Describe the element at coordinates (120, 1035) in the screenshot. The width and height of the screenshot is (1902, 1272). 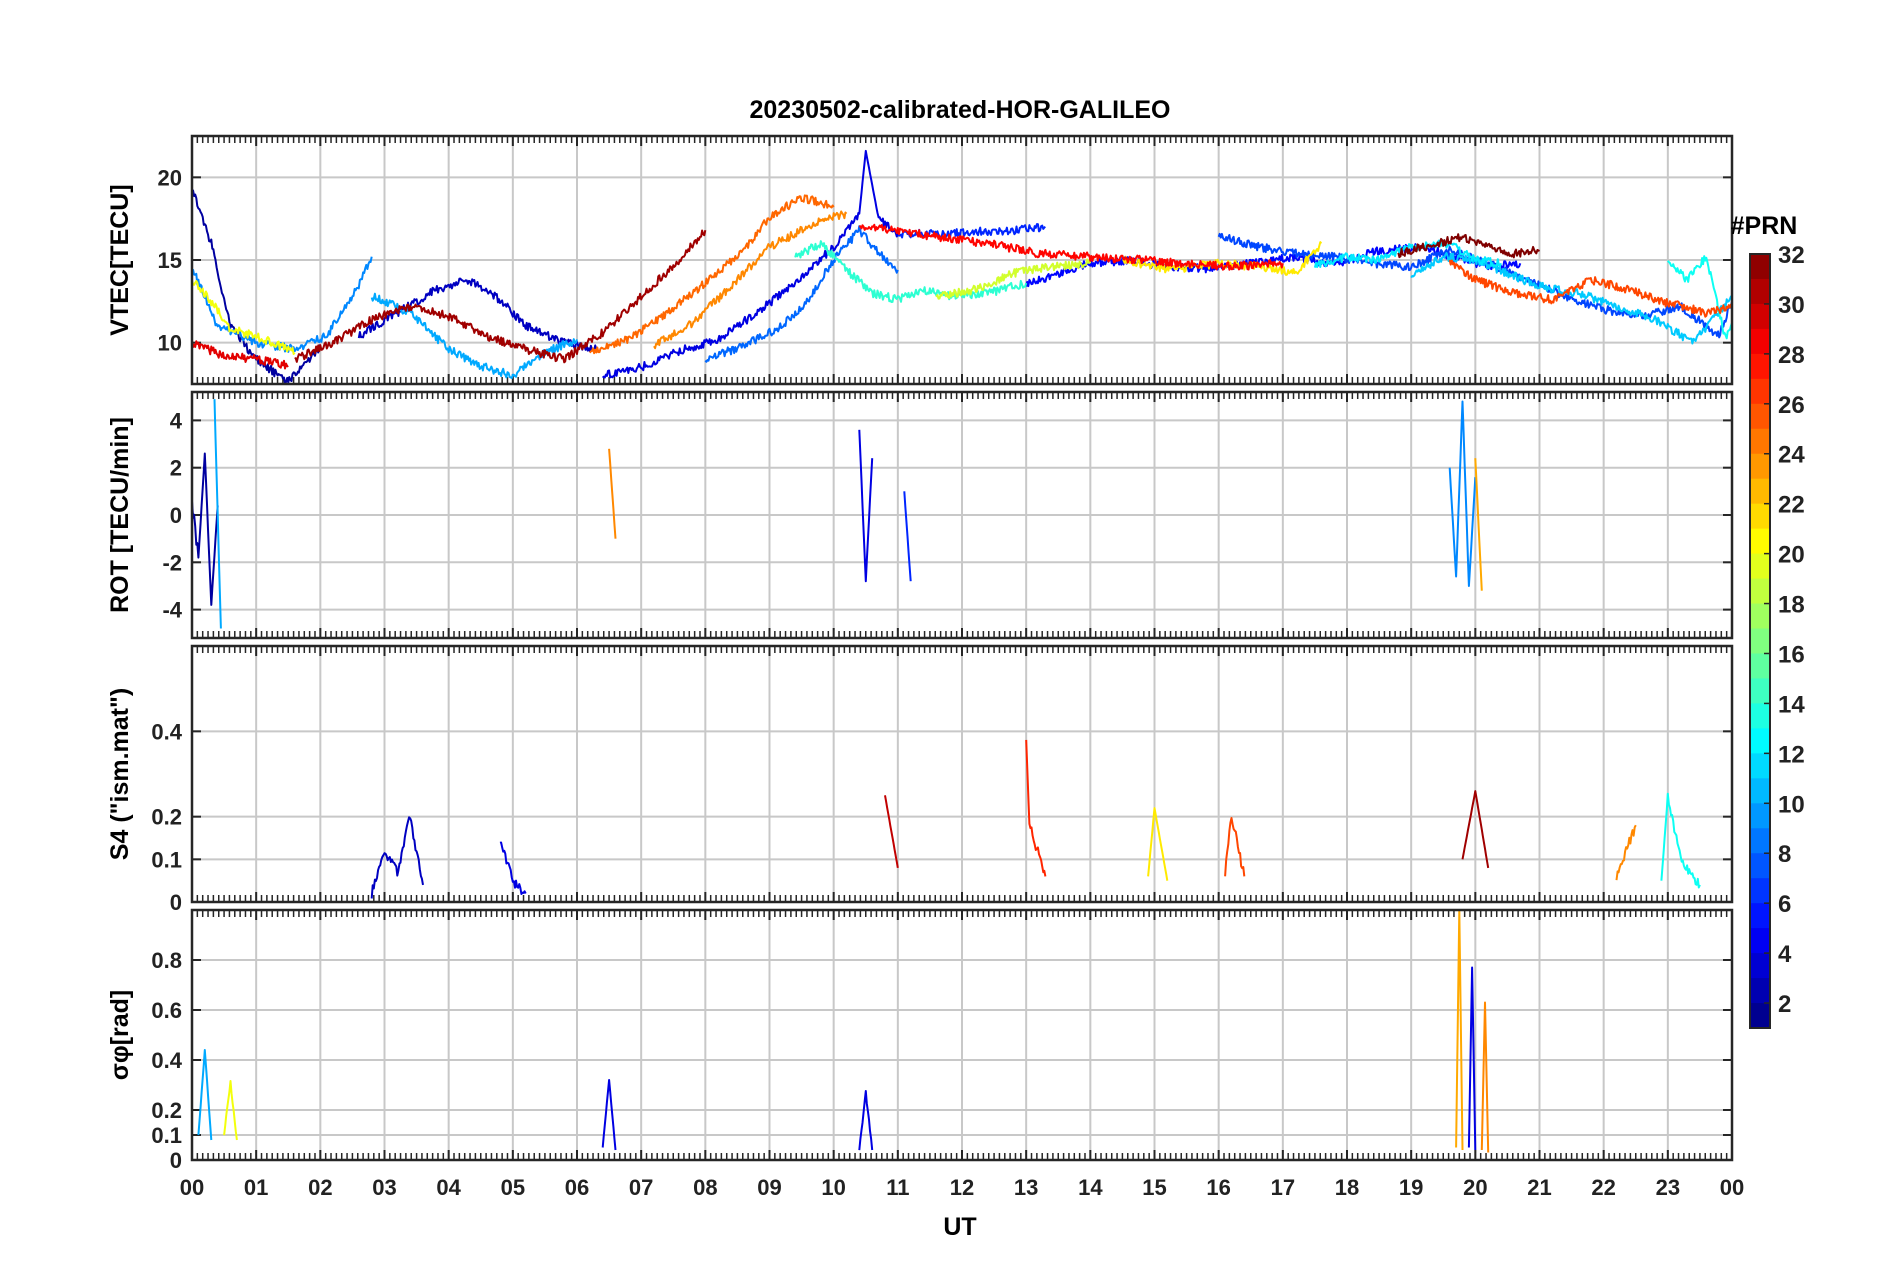
I see `y-axis-label: σφ[rad]` at that location.